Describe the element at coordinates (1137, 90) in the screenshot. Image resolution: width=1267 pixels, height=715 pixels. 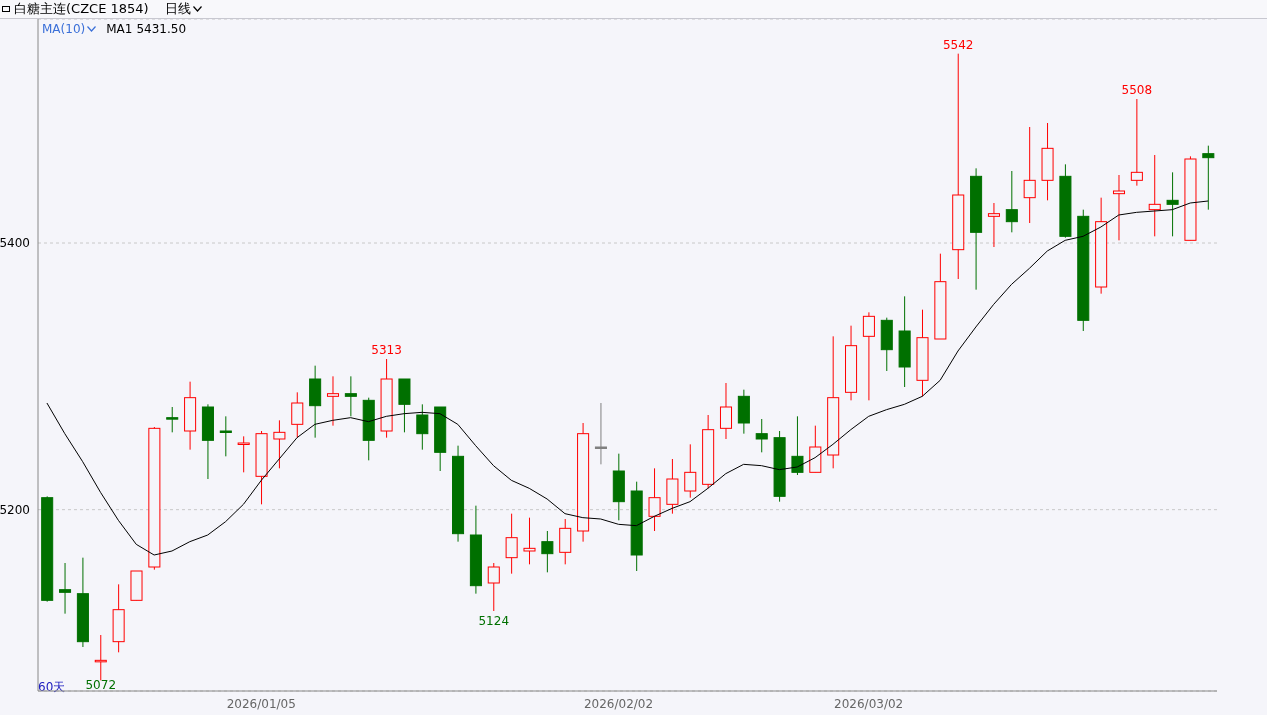
I see `annotation: 5508` at that location.